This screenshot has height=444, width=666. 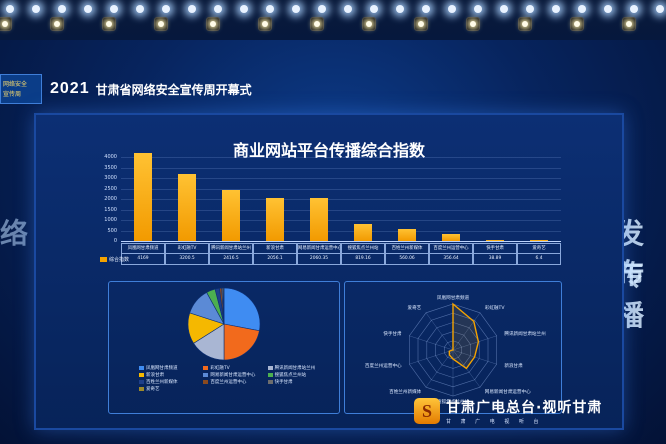 I want to click on watermark-sub-text: 甘 肃 广 电 视 听 台, so click(x=494, y=422).